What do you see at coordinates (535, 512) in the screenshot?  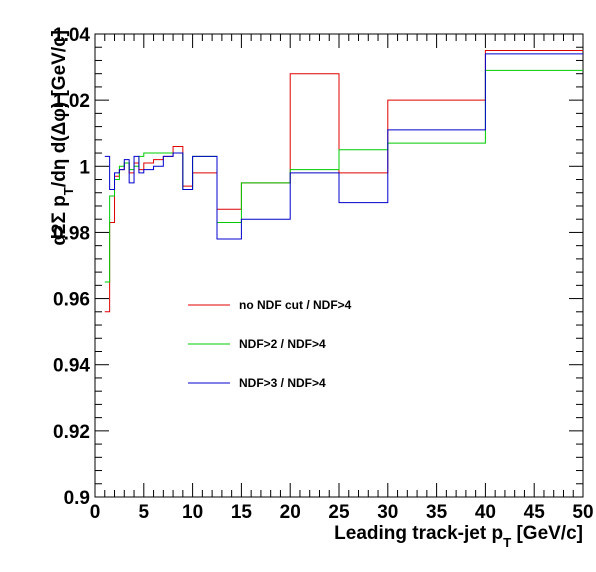 I see `x-tick-label: 45` at bounding box center [535, 512].